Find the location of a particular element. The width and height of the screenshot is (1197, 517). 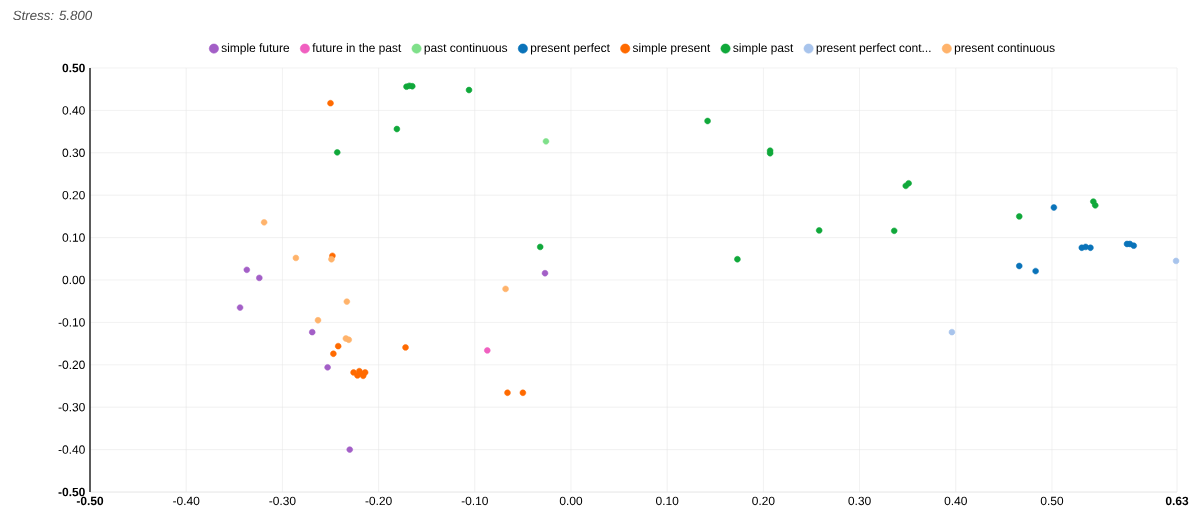

y-tick-label: -0.40 is located at coordinates (71, 449).